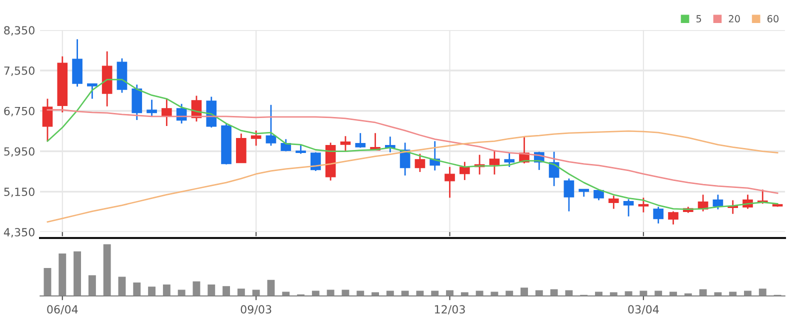 The height and width of the screenshot is (331, 801). I want to click on y-tick-label: 4,350, so click(19, 233).